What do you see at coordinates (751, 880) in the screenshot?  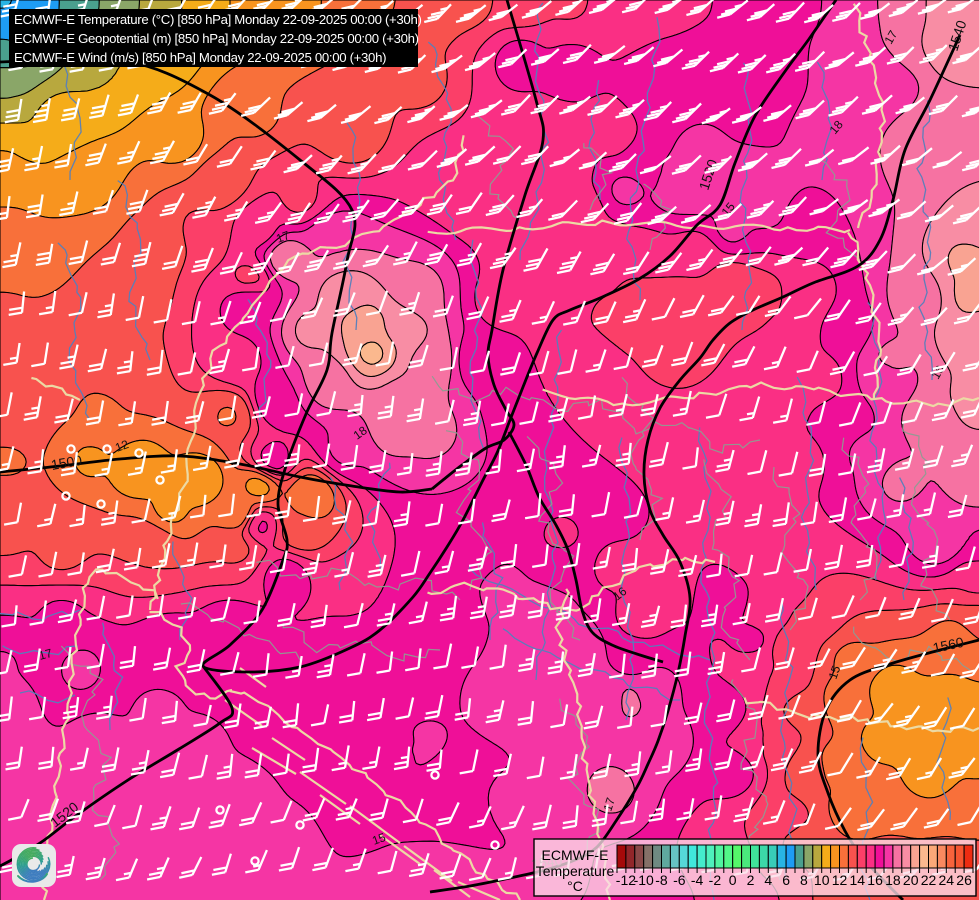 I see `svg-text: 2` at bounding box center [751, 880].